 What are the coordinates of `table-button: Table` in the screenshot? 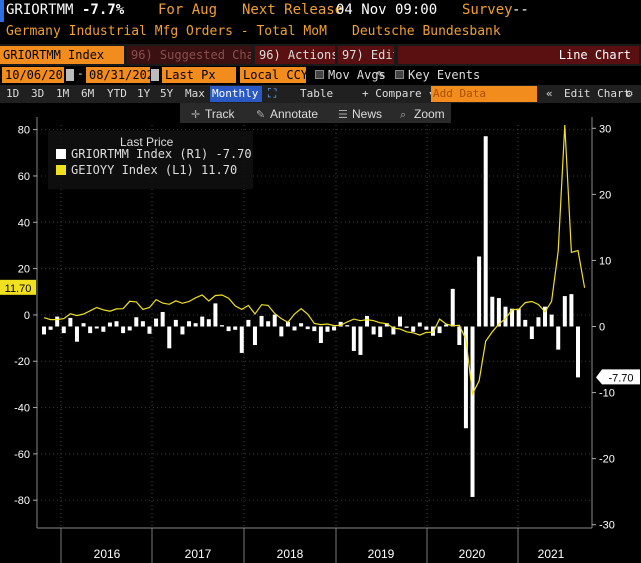 It's located at (317, 93).